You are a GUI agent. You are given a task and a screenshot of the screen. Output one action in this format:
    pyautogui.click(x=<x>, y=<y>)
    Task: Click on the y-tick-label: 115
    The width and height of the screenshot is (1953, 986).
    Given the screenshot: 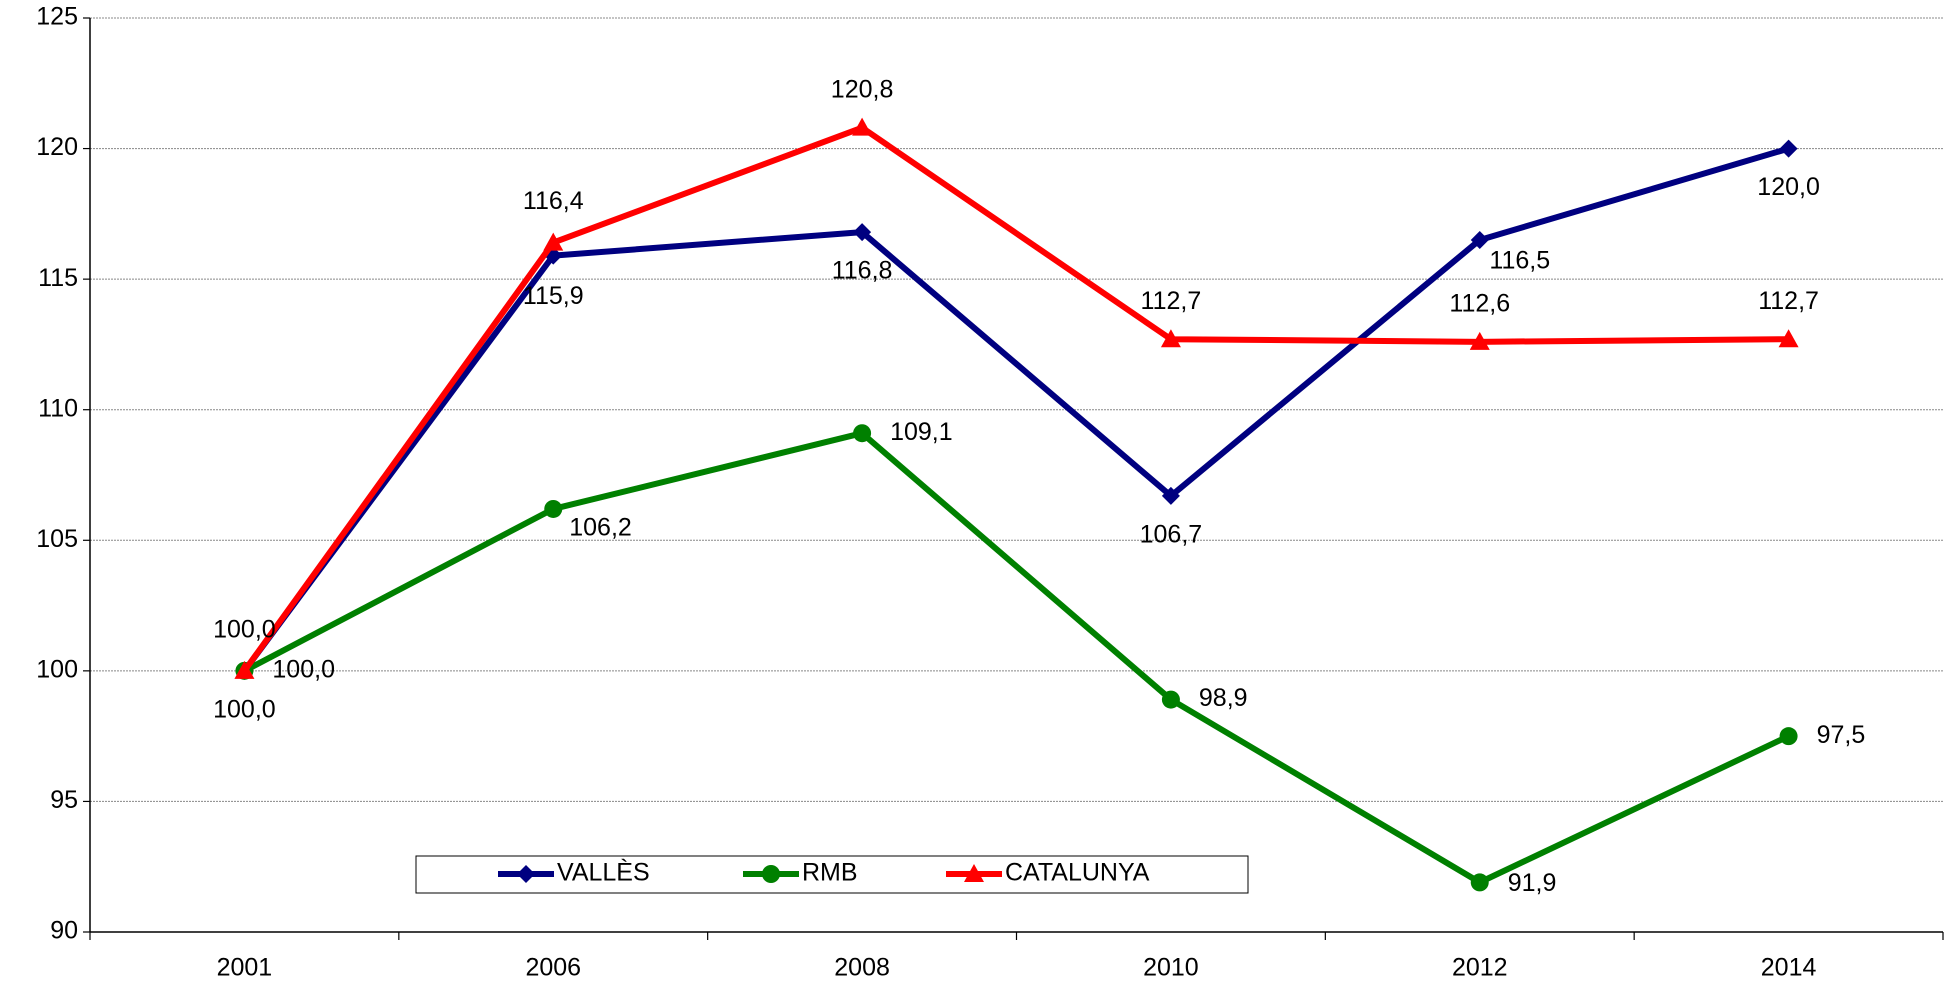 What is the action you would take?
    pyautogui.click(x=58, y=278)
    